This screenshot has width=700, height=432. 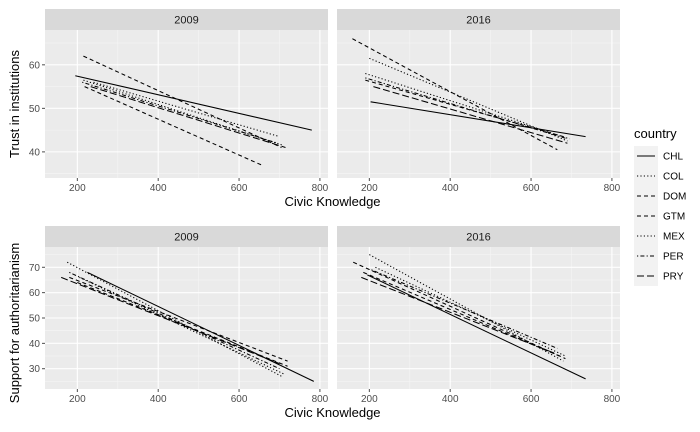 I want to click on panel-r1-2016-strip-label: 2016, so click(x=478, y=21).